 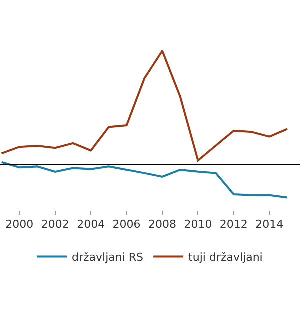 What do you see at coordinates (108, 257) in the screenshot?
I see `legend-label: državljani RS` at bounding box center [108, 257].